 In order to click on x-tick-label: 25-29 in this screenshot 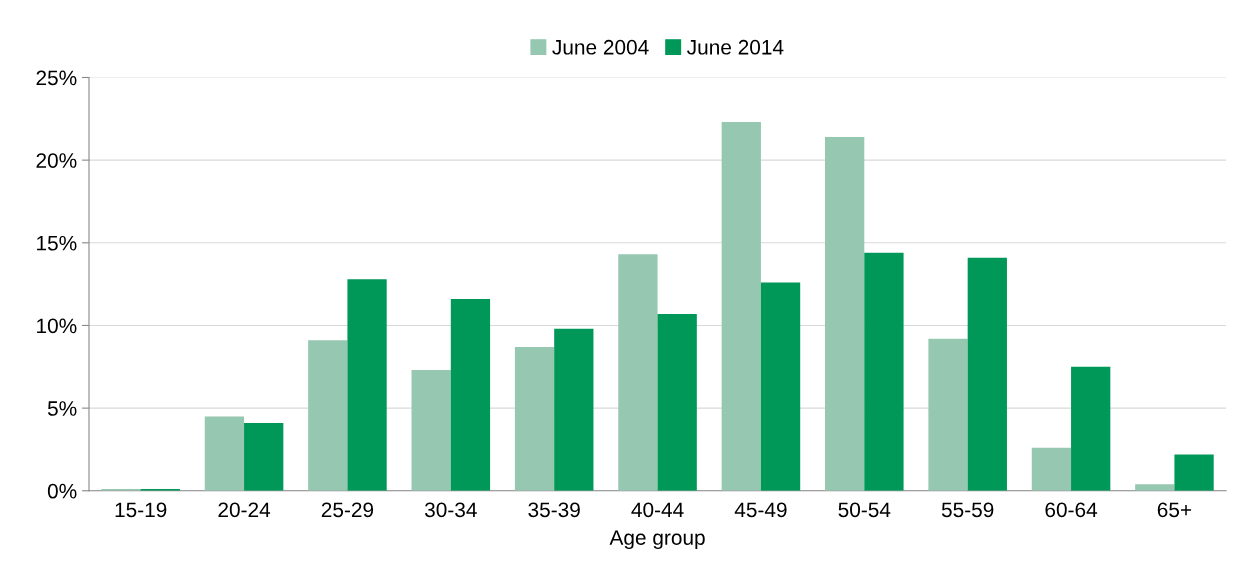, I will do `click(347, 510)`.